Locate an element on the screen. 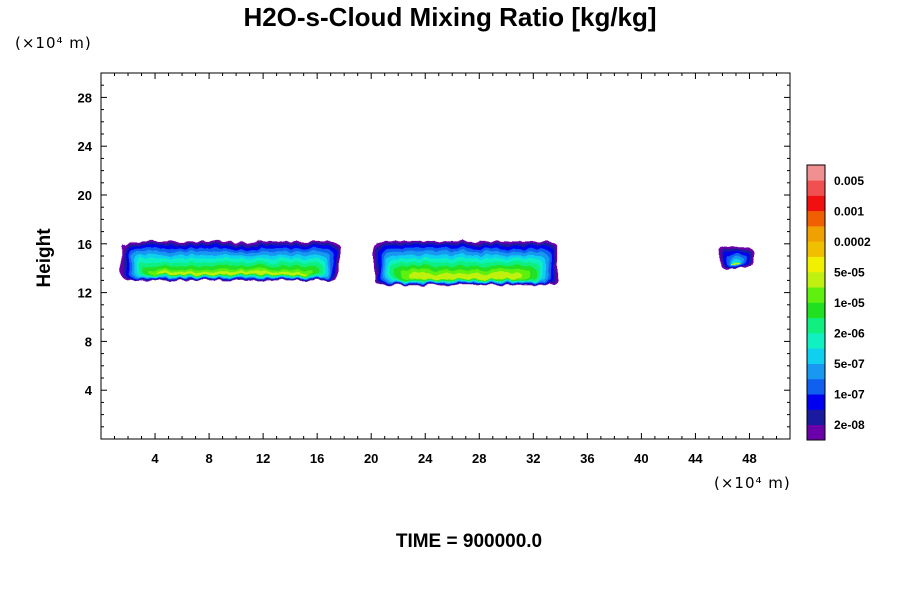 The height and width of the screenshot is (600, 900). cloud-field is located at coordinates (437, 263).